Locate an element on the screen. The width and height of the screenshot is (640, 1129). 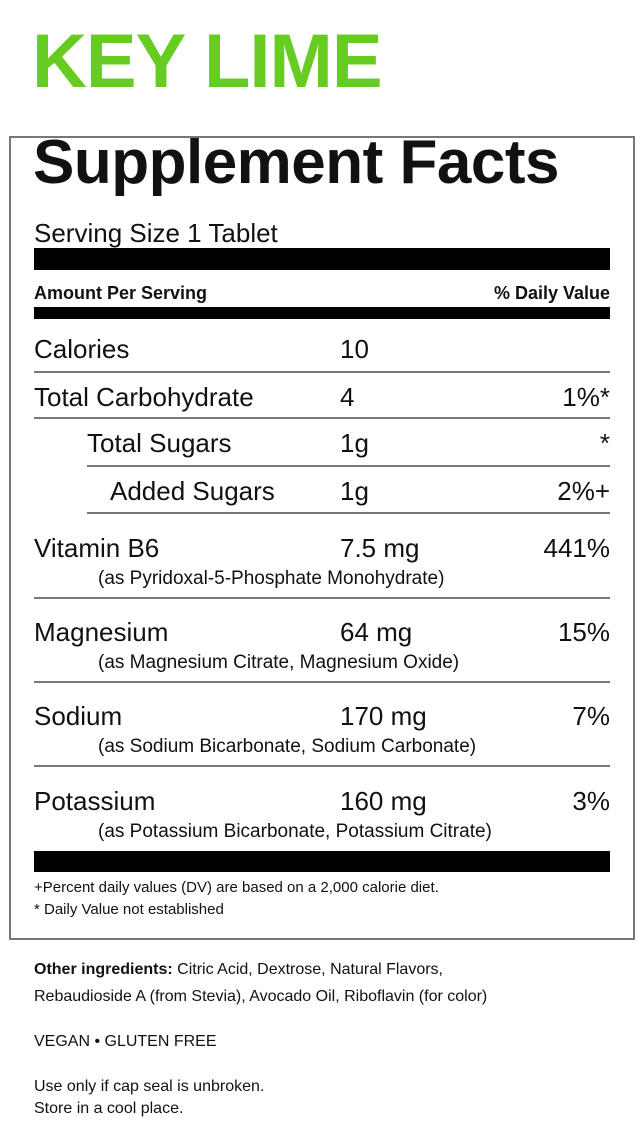
storage-instruction-2: Store in a cool place. is located at coordinates (109, 1108).